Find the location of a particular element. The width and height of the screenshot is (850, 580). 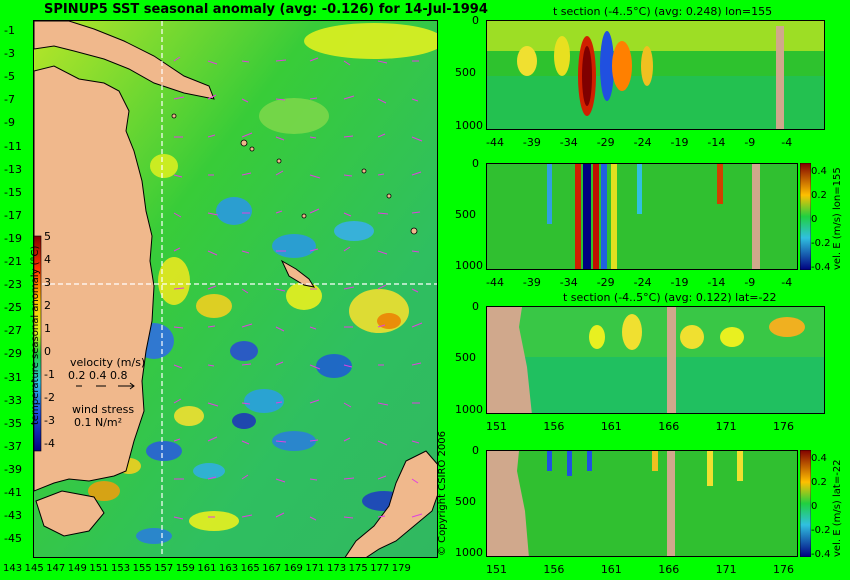

lat-tick-label: -35 is located at coordinates (13, 423).